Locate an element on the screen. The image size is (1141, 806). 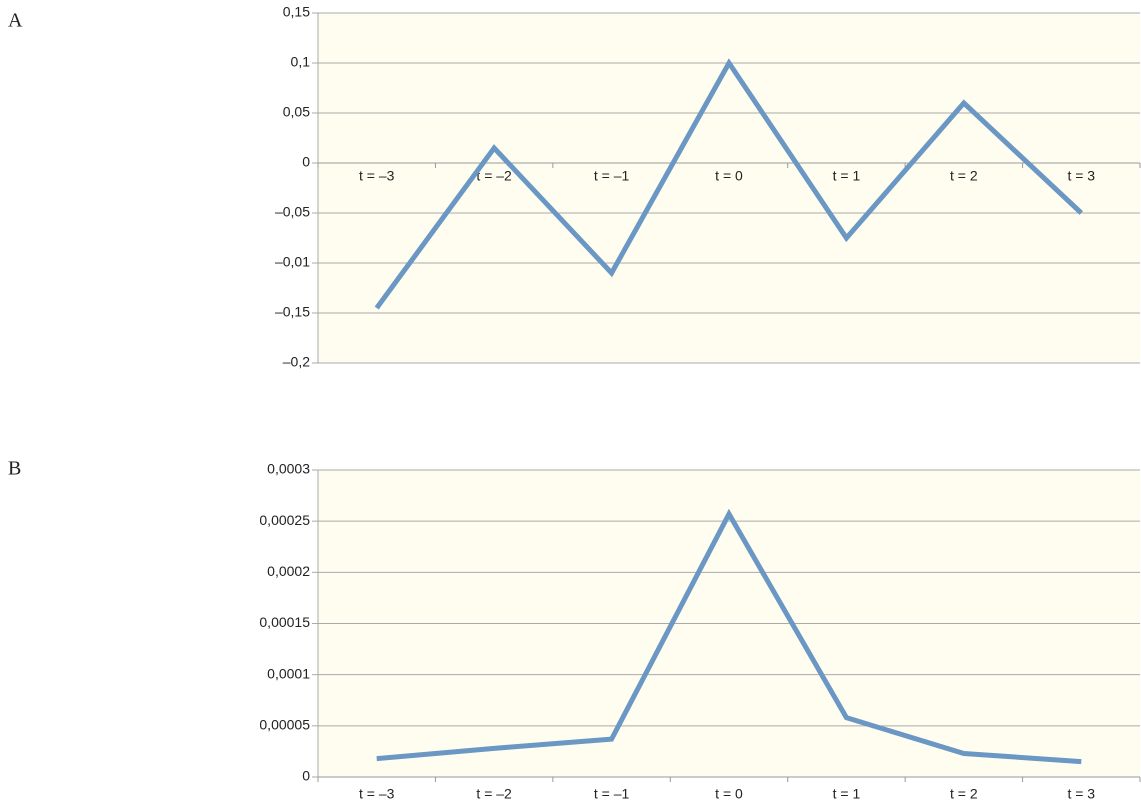
y-tick-label: –0,01 is located at coordinates (292, 262).